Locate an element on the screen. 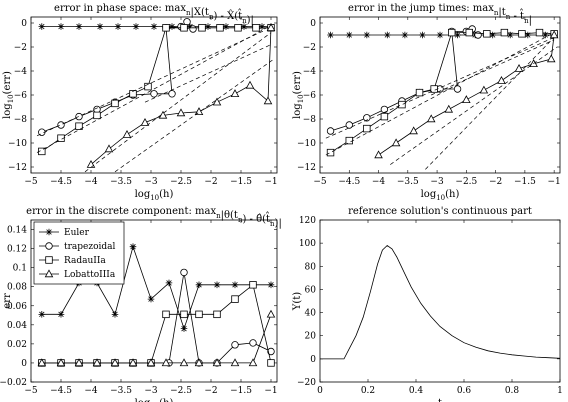  x-axis-label: t is located at coordinates (440, 400).